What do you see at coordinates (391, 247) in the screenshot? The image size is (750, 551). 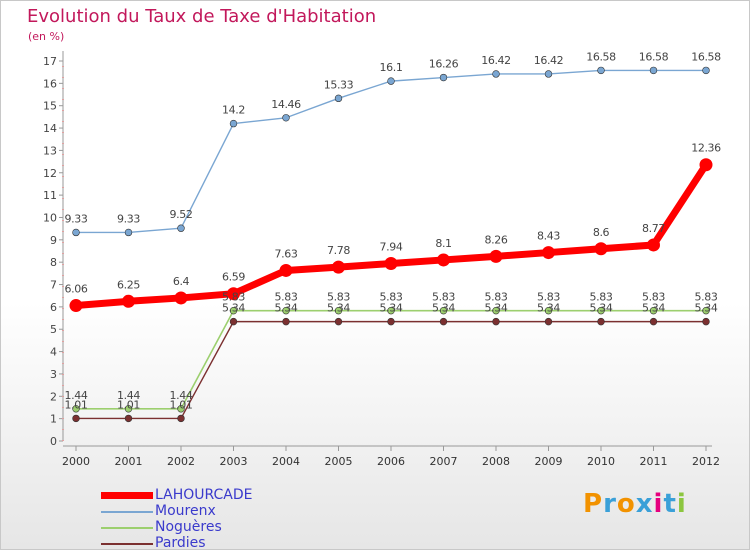 I see `data-label-lahourcade: 7.94` at bounding box center [391, 247].